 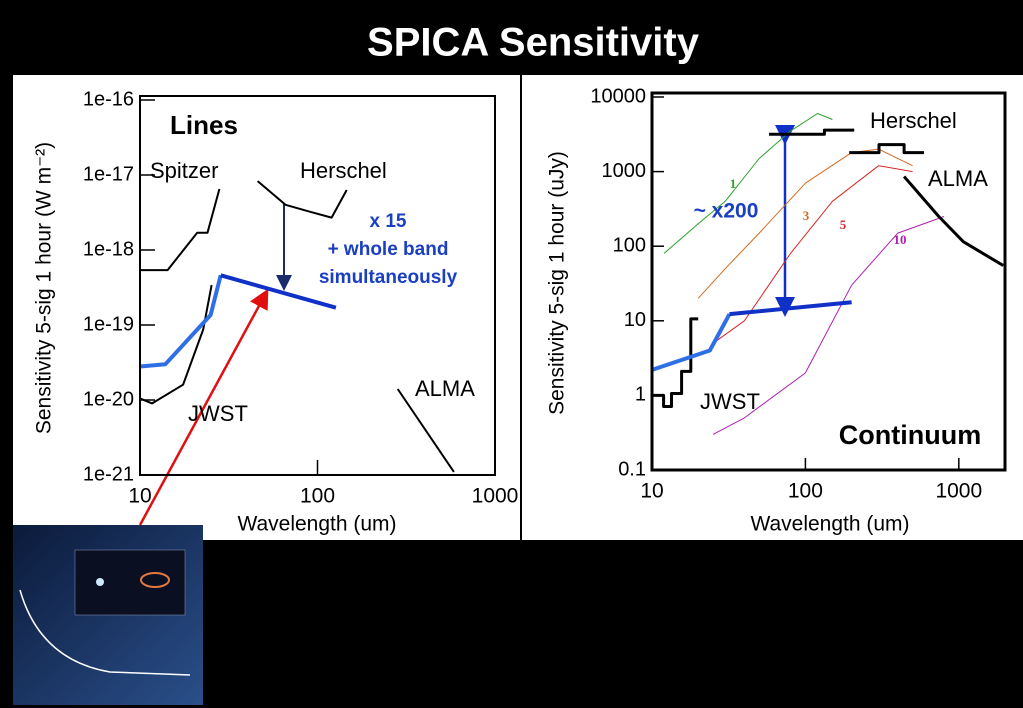 What do you see at coordinates (806, 215) in the screenshot?
I see `series-label: 3` at bounding box center [806, 215].